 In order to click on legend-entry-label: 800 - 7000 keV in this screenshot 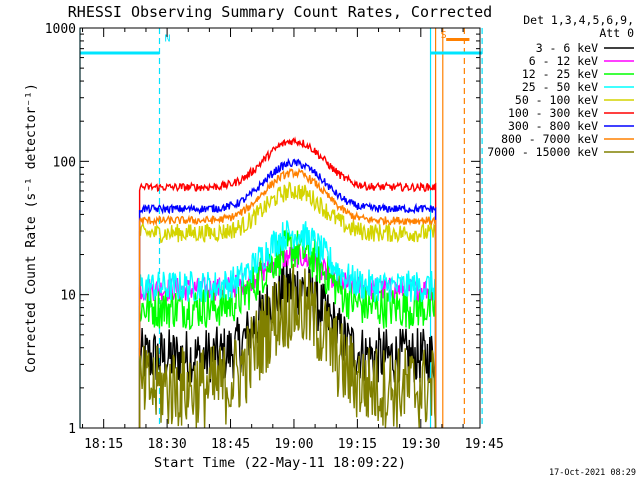, I will do `click(549, 139)`.